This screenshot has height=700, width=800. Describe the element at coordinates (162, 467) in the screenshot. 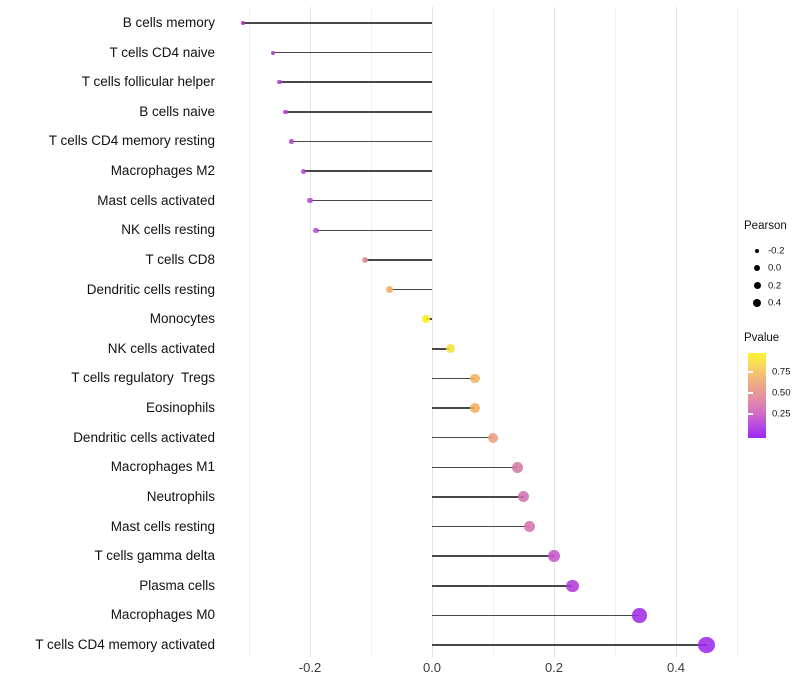

I see `category-label: Macrophages M1` at that location.